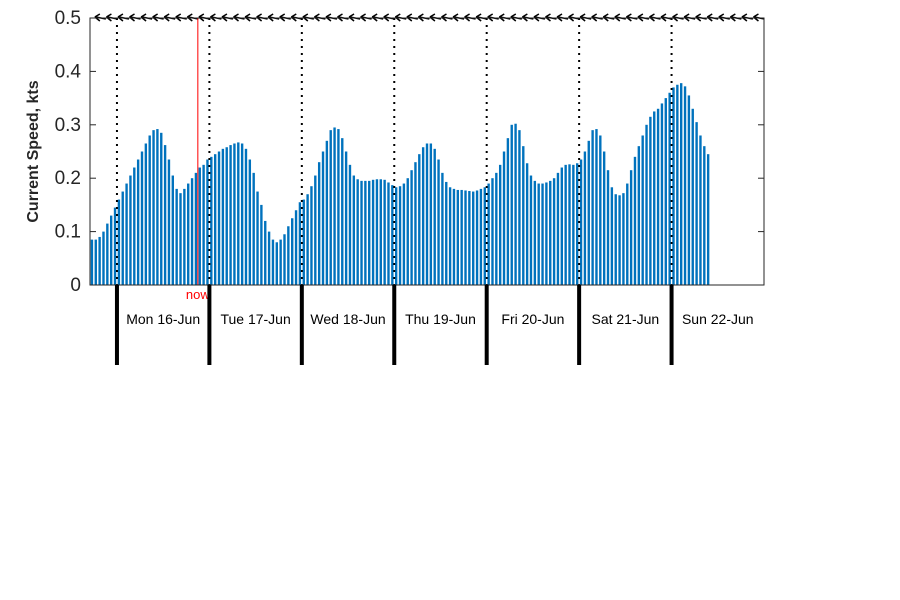 The image size is (900, 600). What do you see at coordinates (68, 178) in the screenshot?
I see `y-tick-label: 0.2` at bounding box center [68, 178].